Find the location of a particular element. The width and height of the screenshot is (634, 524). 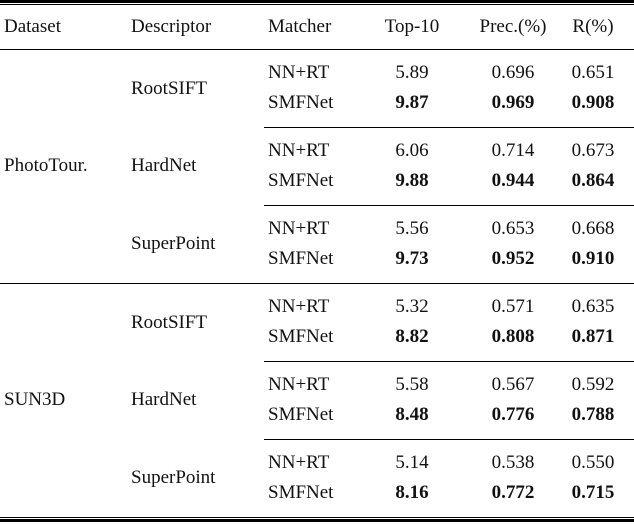

column-header-matcher: Matcher is located at coordinates (300, 26).